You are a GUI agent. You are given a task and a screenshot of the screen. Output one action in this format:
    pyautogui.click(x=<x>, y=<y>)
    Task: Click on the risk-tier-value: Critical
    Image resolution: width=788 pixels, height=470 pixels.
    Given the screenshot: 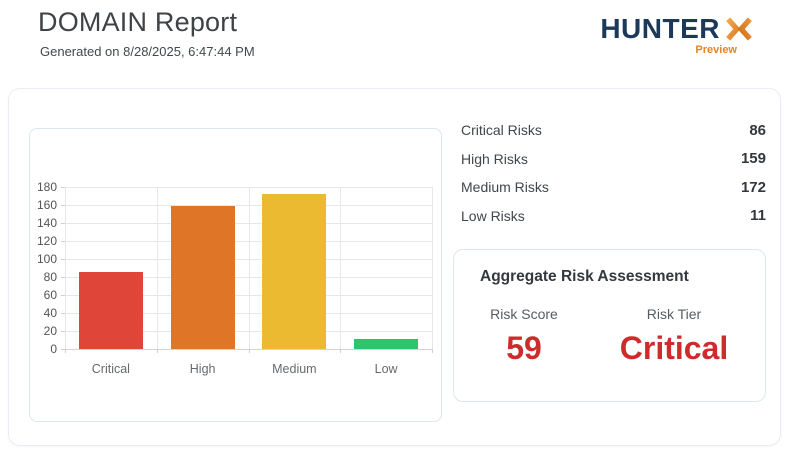 What is the action you would take?
    pyautogui.click(x=674, y=348)
    